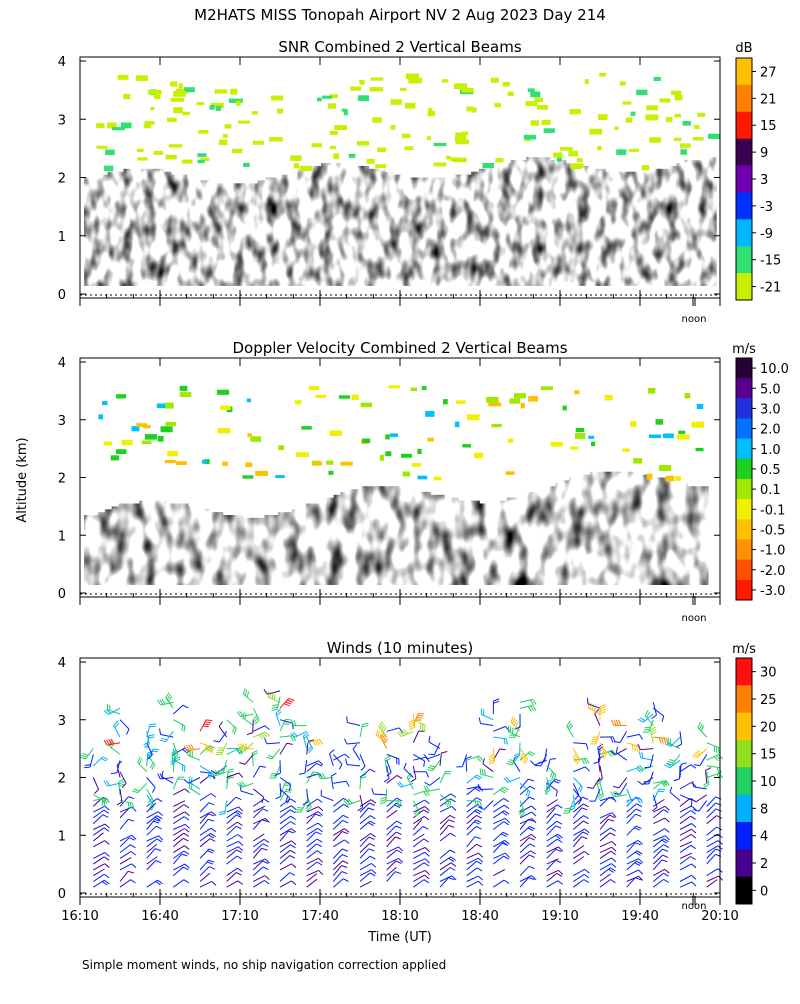 The width and height of the screenshot is (800, 1004). What do you see at coordinates (764, 180) in the screenshot?
I see `snr-colorbar-label: 3` at bounding box center [764, 180].